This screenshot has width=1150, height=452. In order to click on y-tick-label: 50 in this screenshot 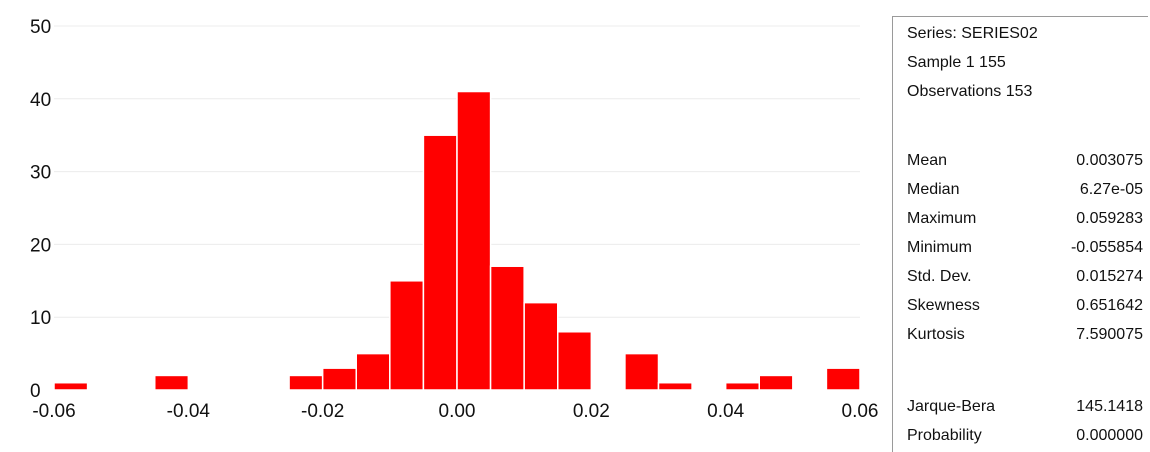, I will do `click(40, 27)`.